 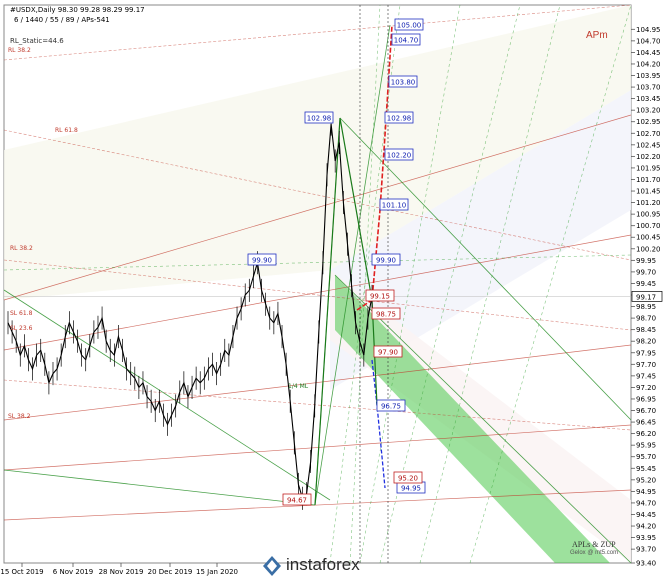 What do you see at coordinates (597, 35) in the screenshot?
I see `apm-label: APm` at bounding box center [597, 35].